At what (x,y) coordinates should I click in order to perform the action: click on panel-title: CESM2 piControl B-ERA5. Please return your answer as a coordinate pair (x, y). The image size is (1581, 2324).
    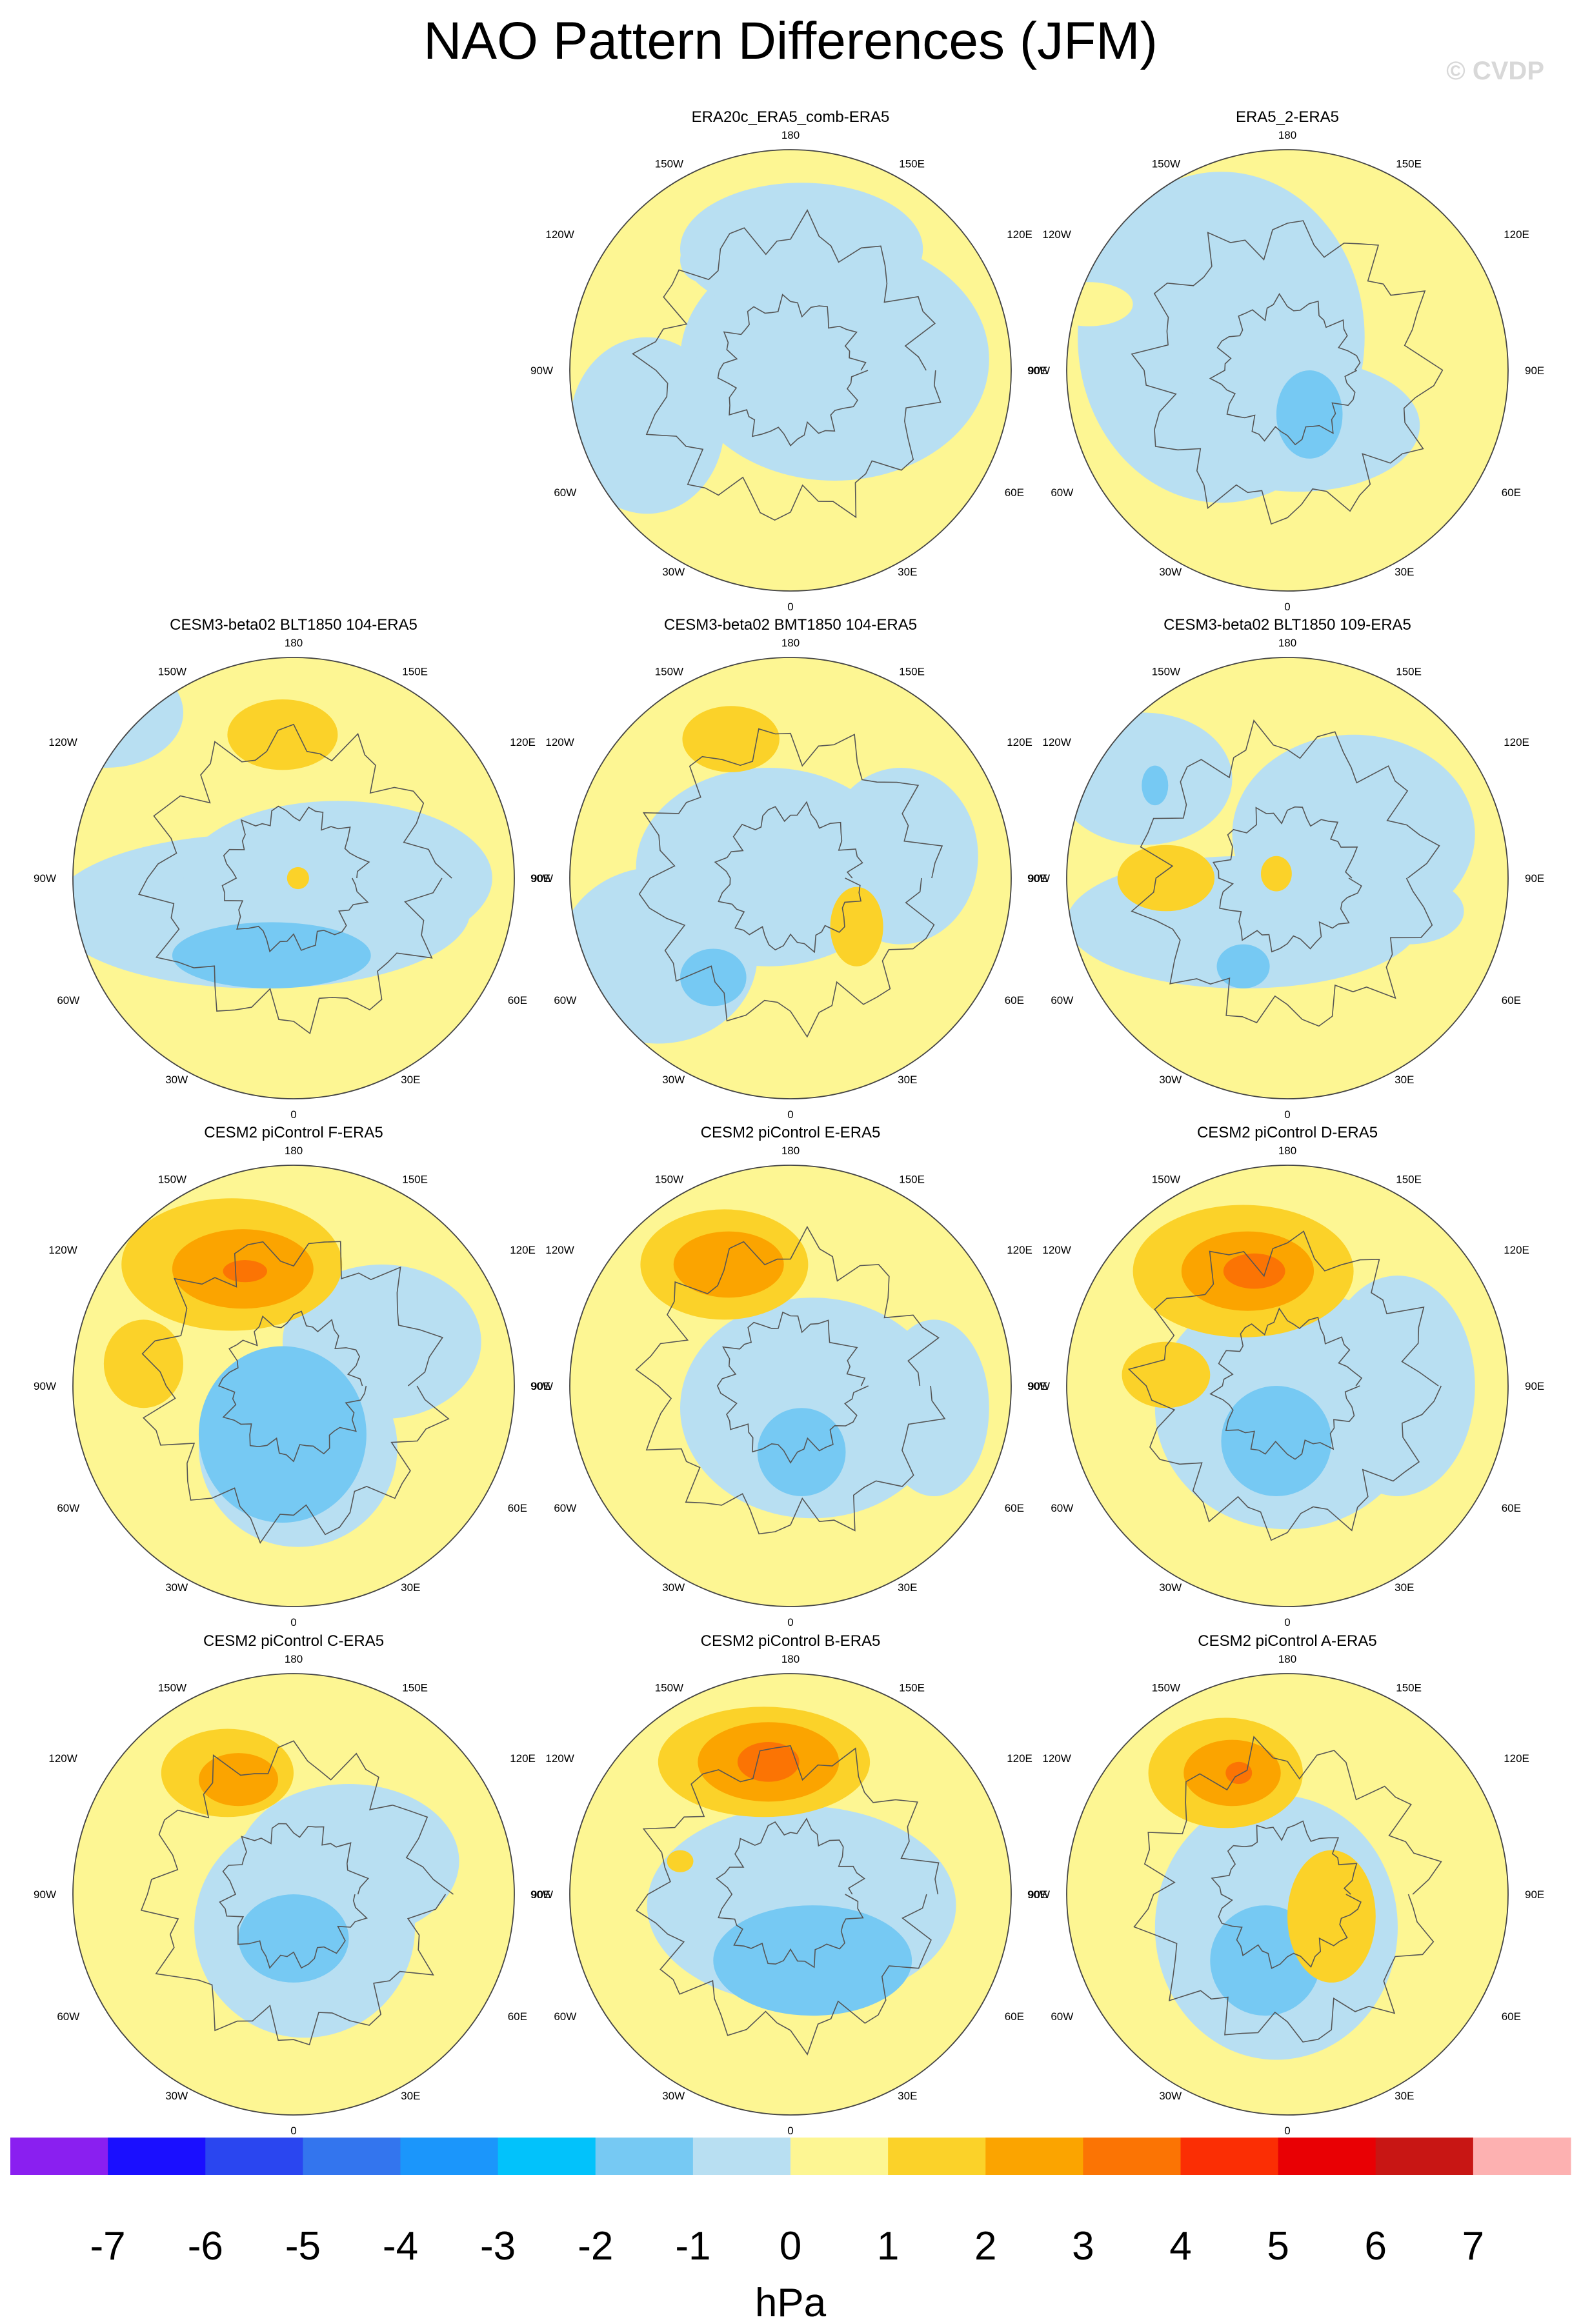
    Looking at the image, I should click on (791, 1641).